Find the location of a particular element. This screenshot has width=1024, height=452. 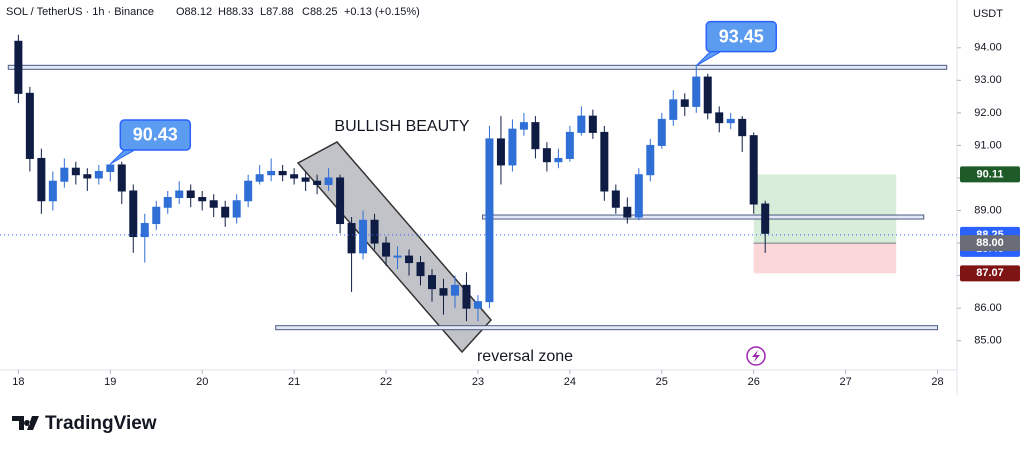

tradingview-logo: TradingView is located at coordinates (84, 423).